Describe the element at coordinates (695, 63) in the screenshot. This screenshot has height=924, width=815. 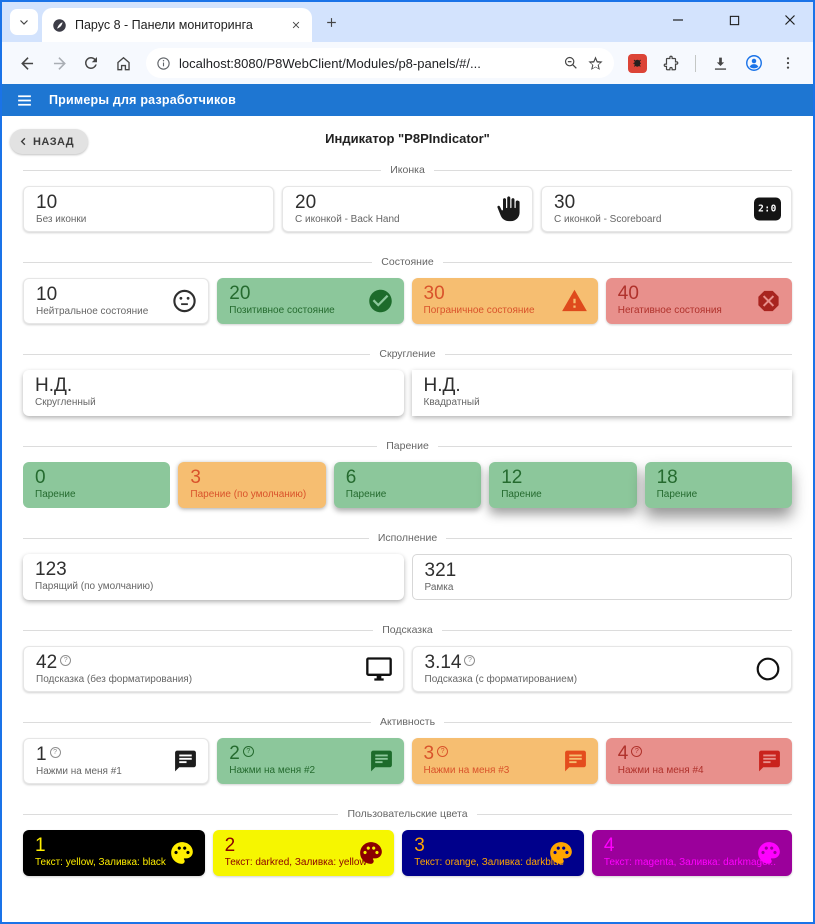
I see `toolbar-divider` at that location.